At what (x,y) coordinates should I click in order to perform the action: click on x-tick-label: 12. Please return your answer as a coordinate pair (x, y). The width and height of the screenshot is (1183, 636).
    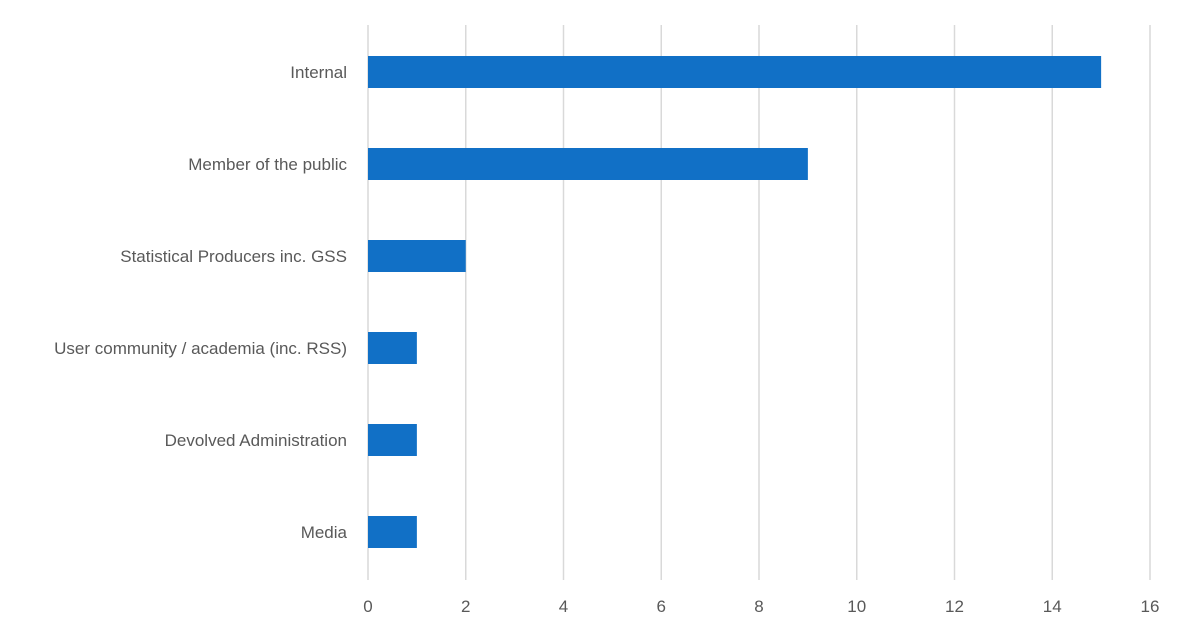
    Looking at the image, I should click on (954, 606).